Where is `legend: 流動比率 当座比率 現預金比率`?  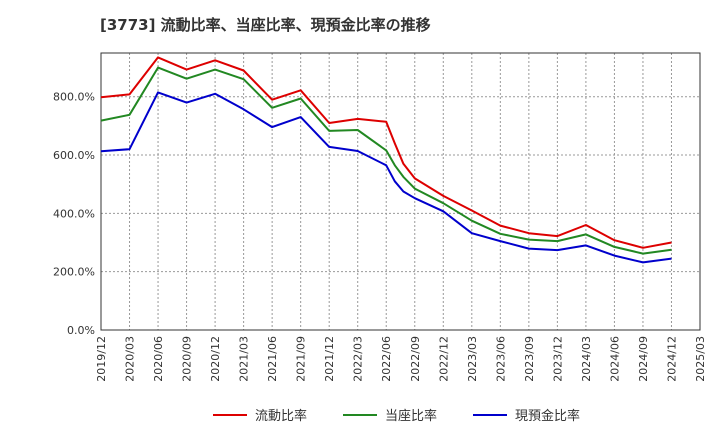
legend: 流動比率 当座比率 現預金比率 is located at coordinates (396, 416).